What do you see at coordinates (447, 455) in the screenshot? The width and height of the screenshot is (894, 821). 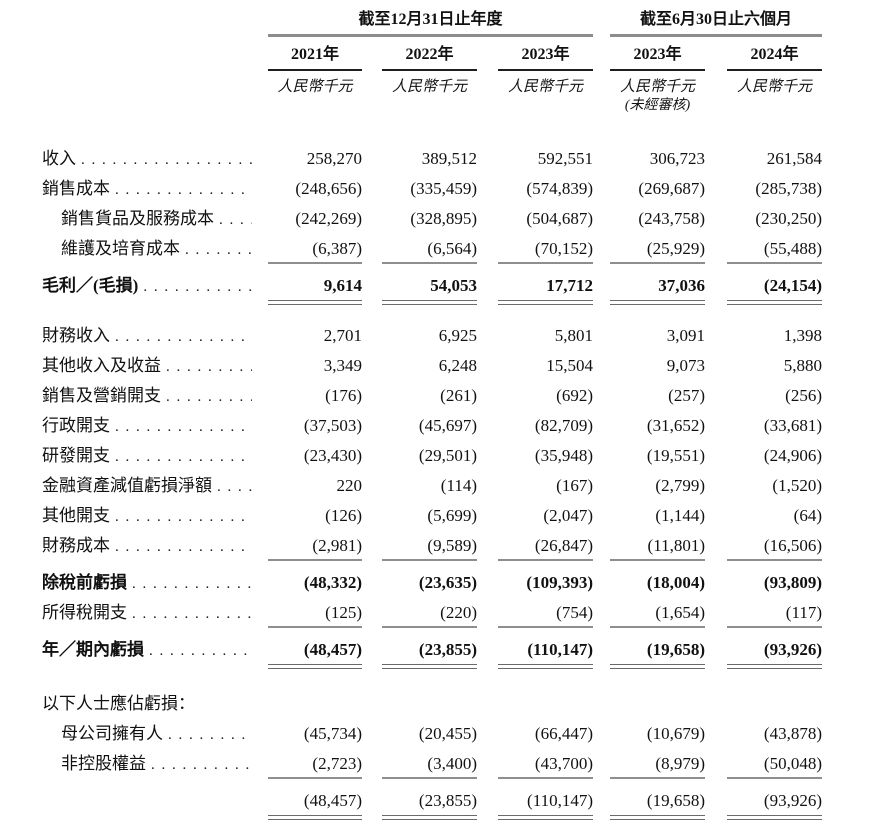 I see `value-cell: (29,501)` at bounding box center [447, 455].